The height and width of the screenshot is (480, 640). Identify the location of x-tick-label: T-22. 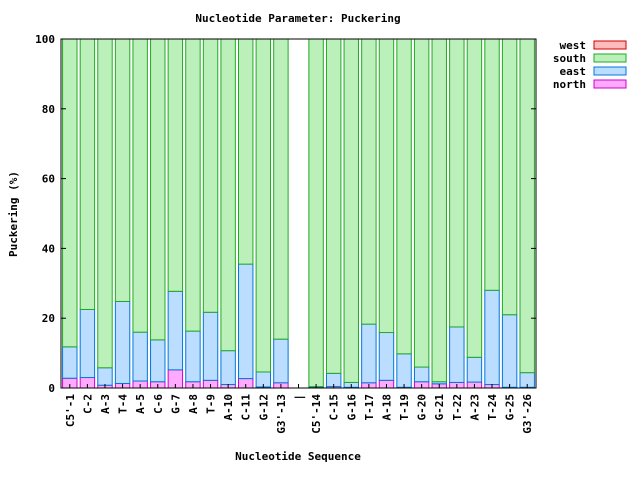
(457, 407).